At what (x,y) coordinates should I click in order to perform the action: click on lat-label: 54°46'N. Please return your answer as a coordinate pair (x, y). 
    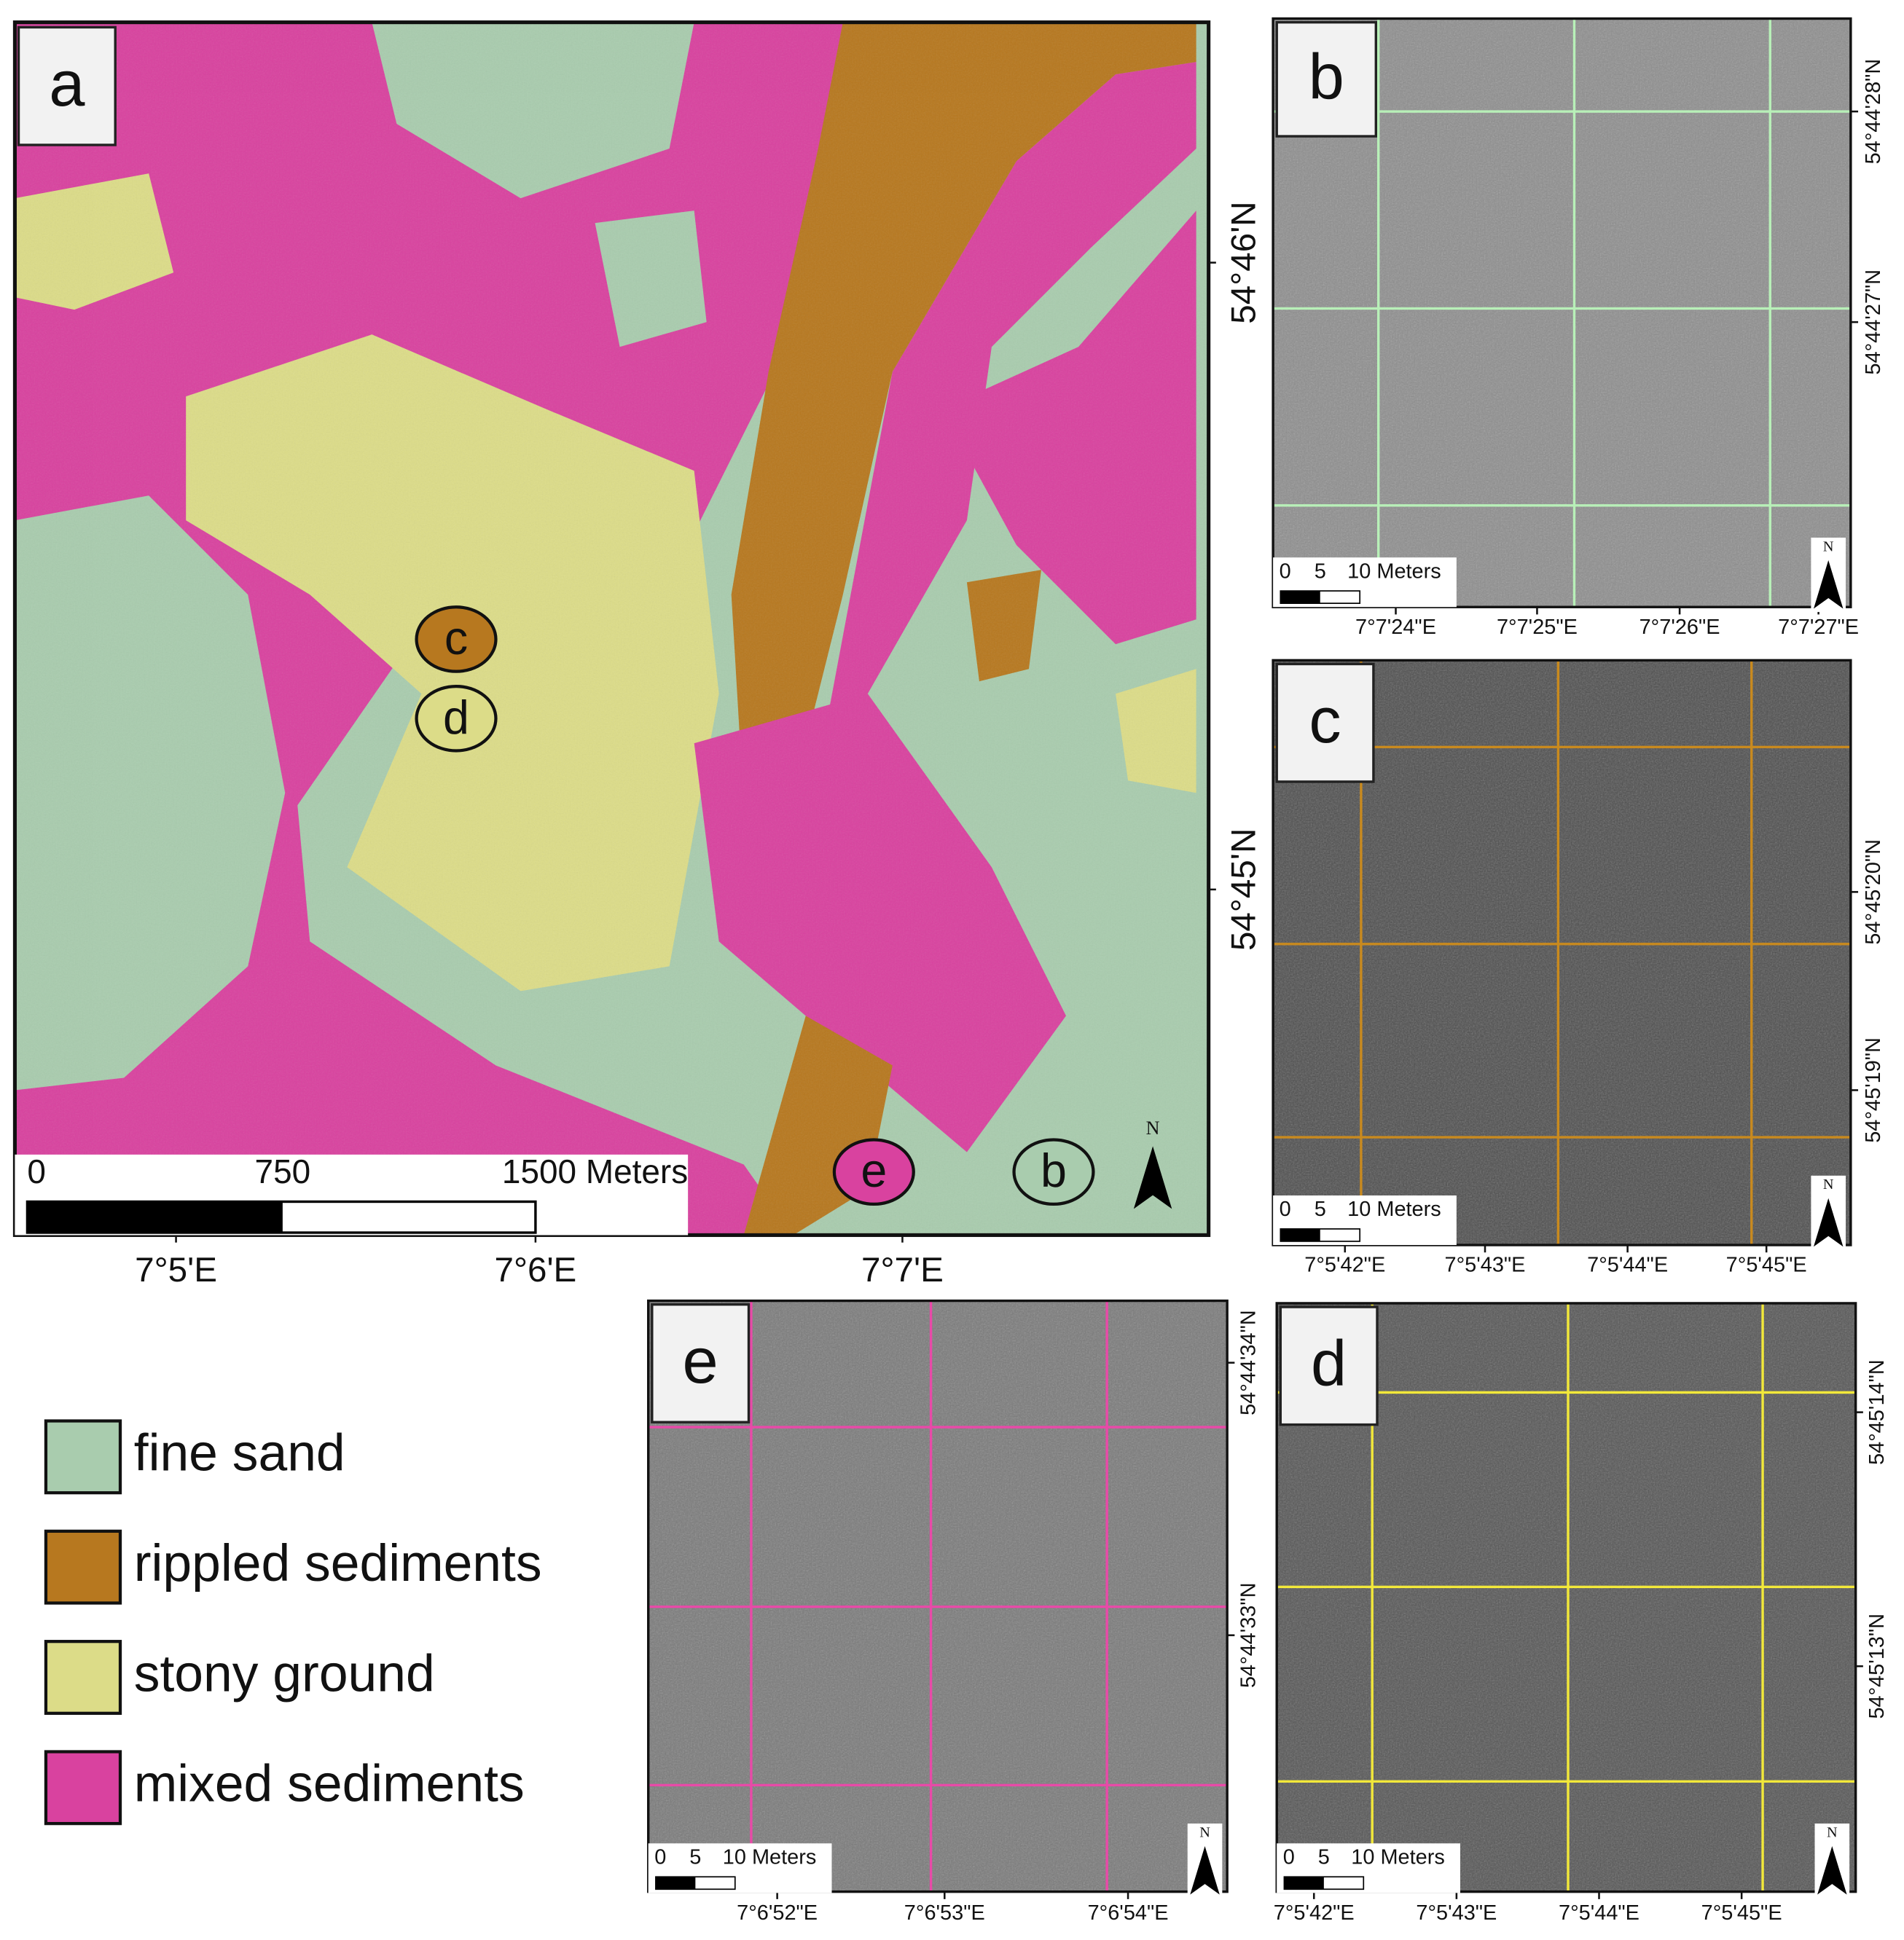
    Looking at the image, I should click on (1243, 262).